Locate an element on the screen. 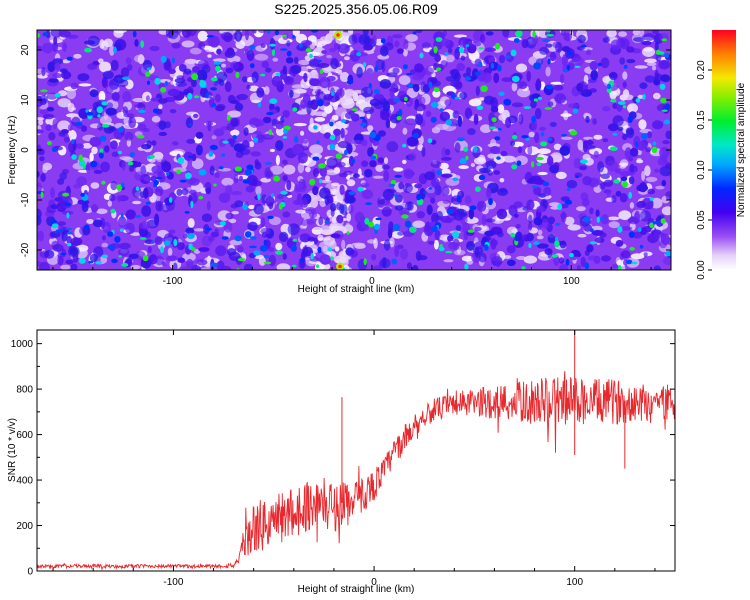 The height and width of the screenshot is (600, 750). colorbar-tick-label: 0.00 is located at coordinates (701, 270).